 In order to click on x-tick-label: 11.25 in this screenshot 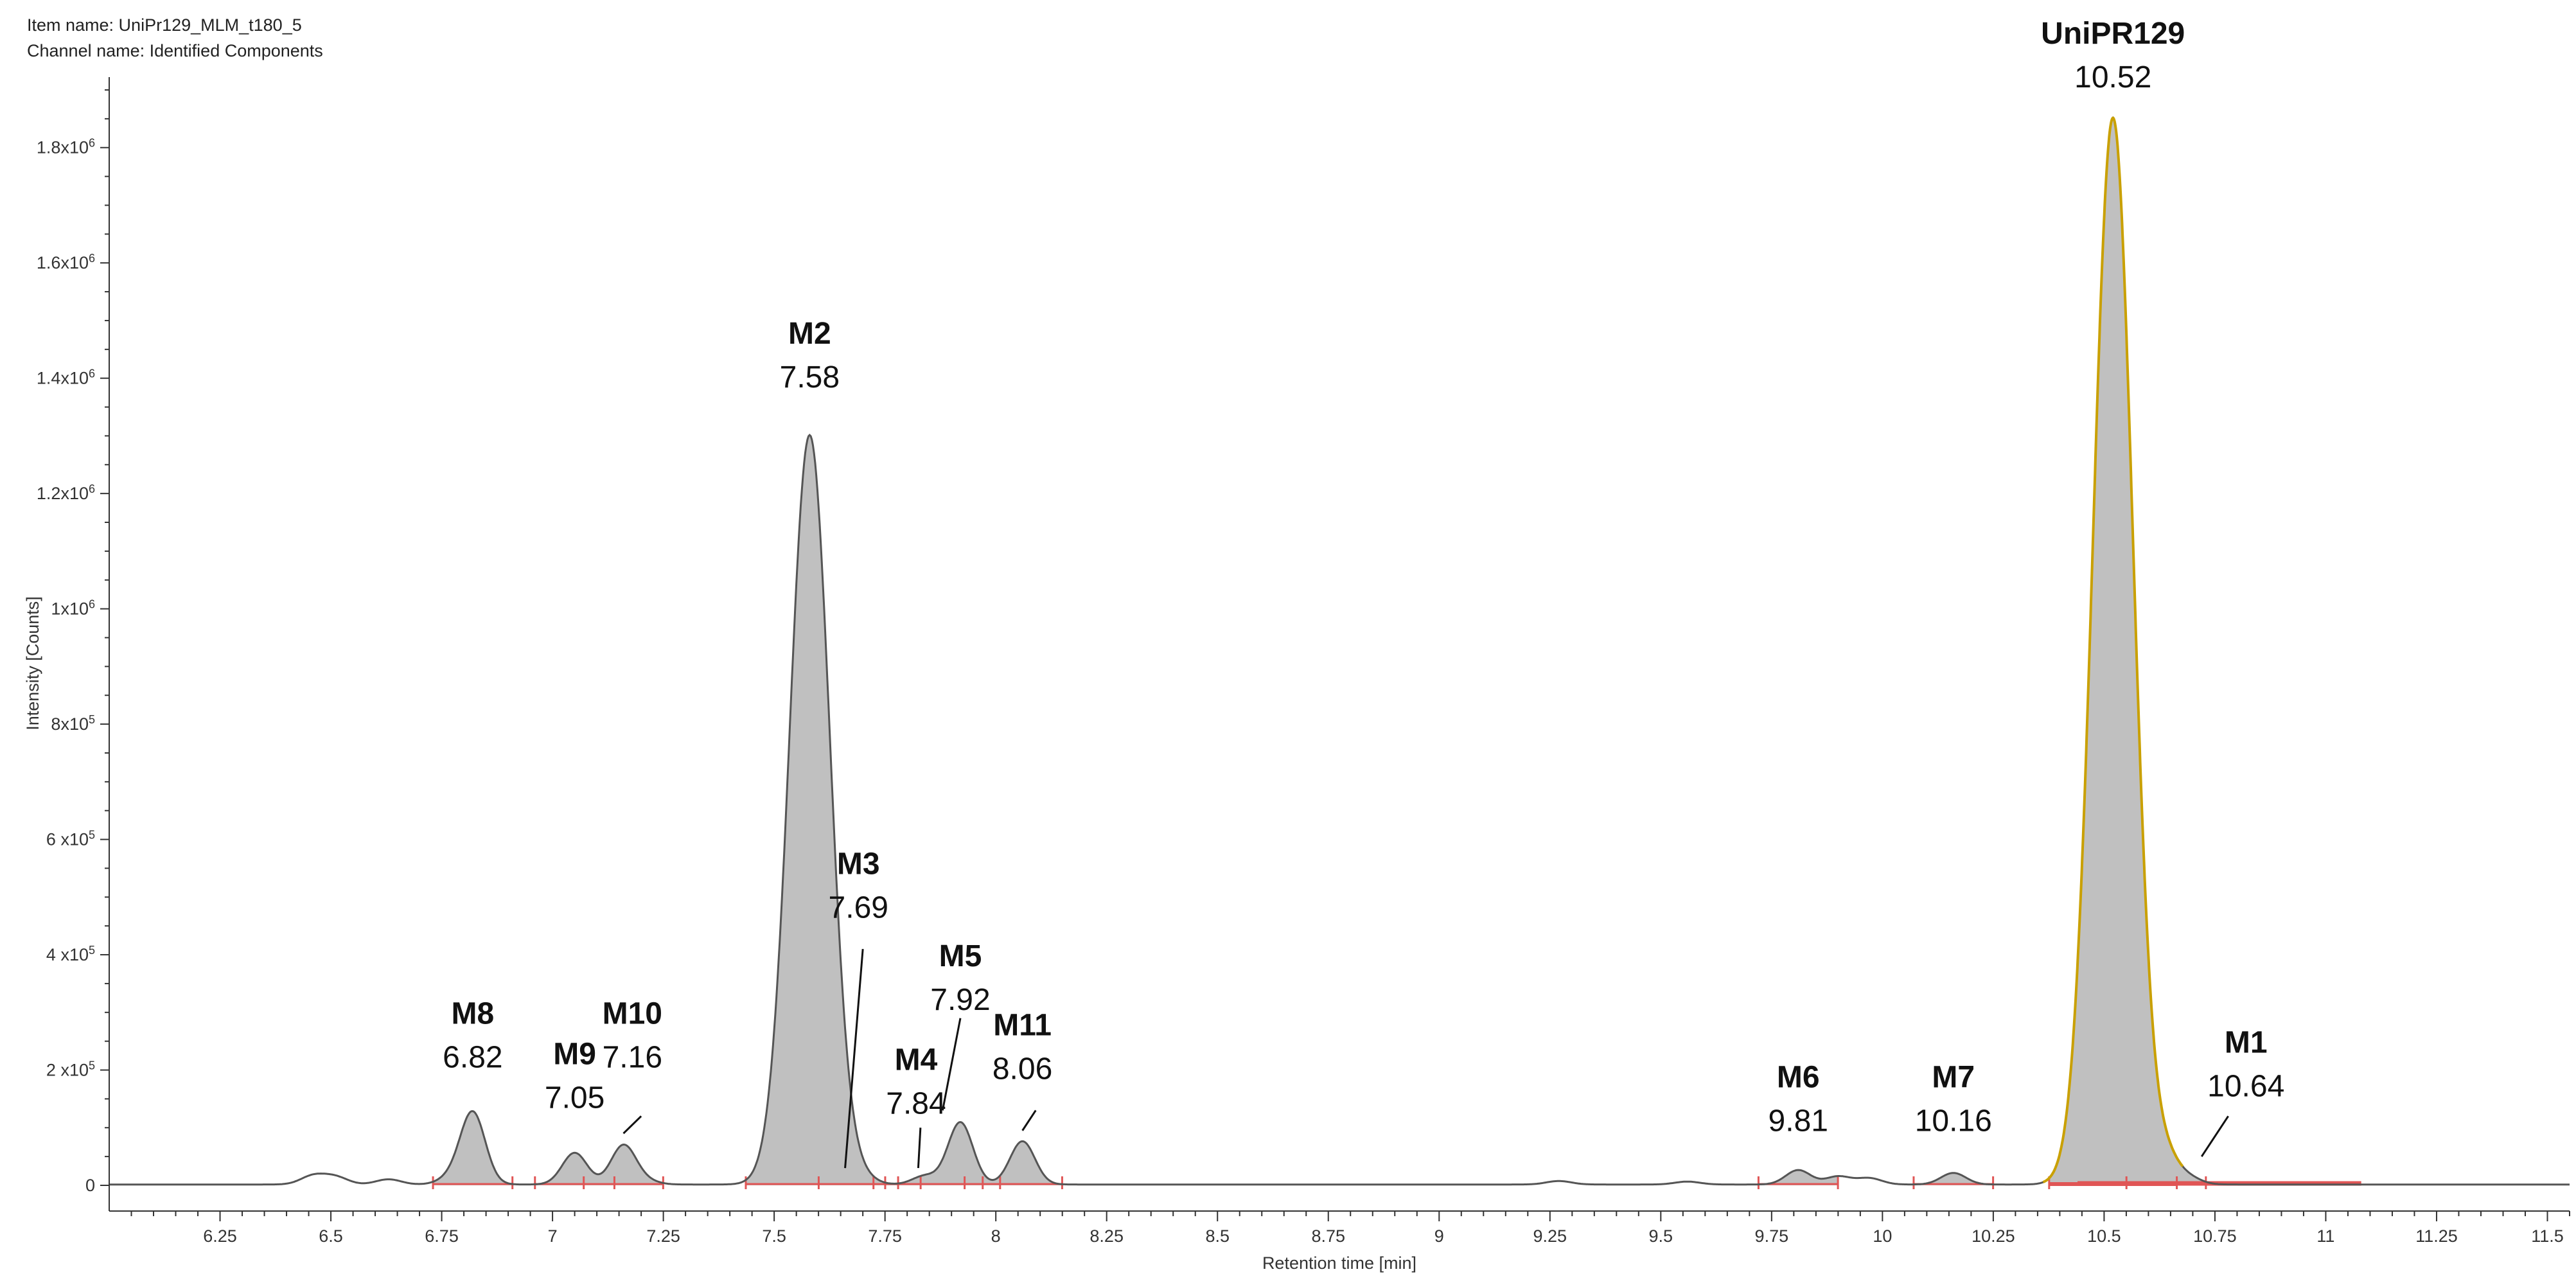, I will do `click(2436, 1236)`.